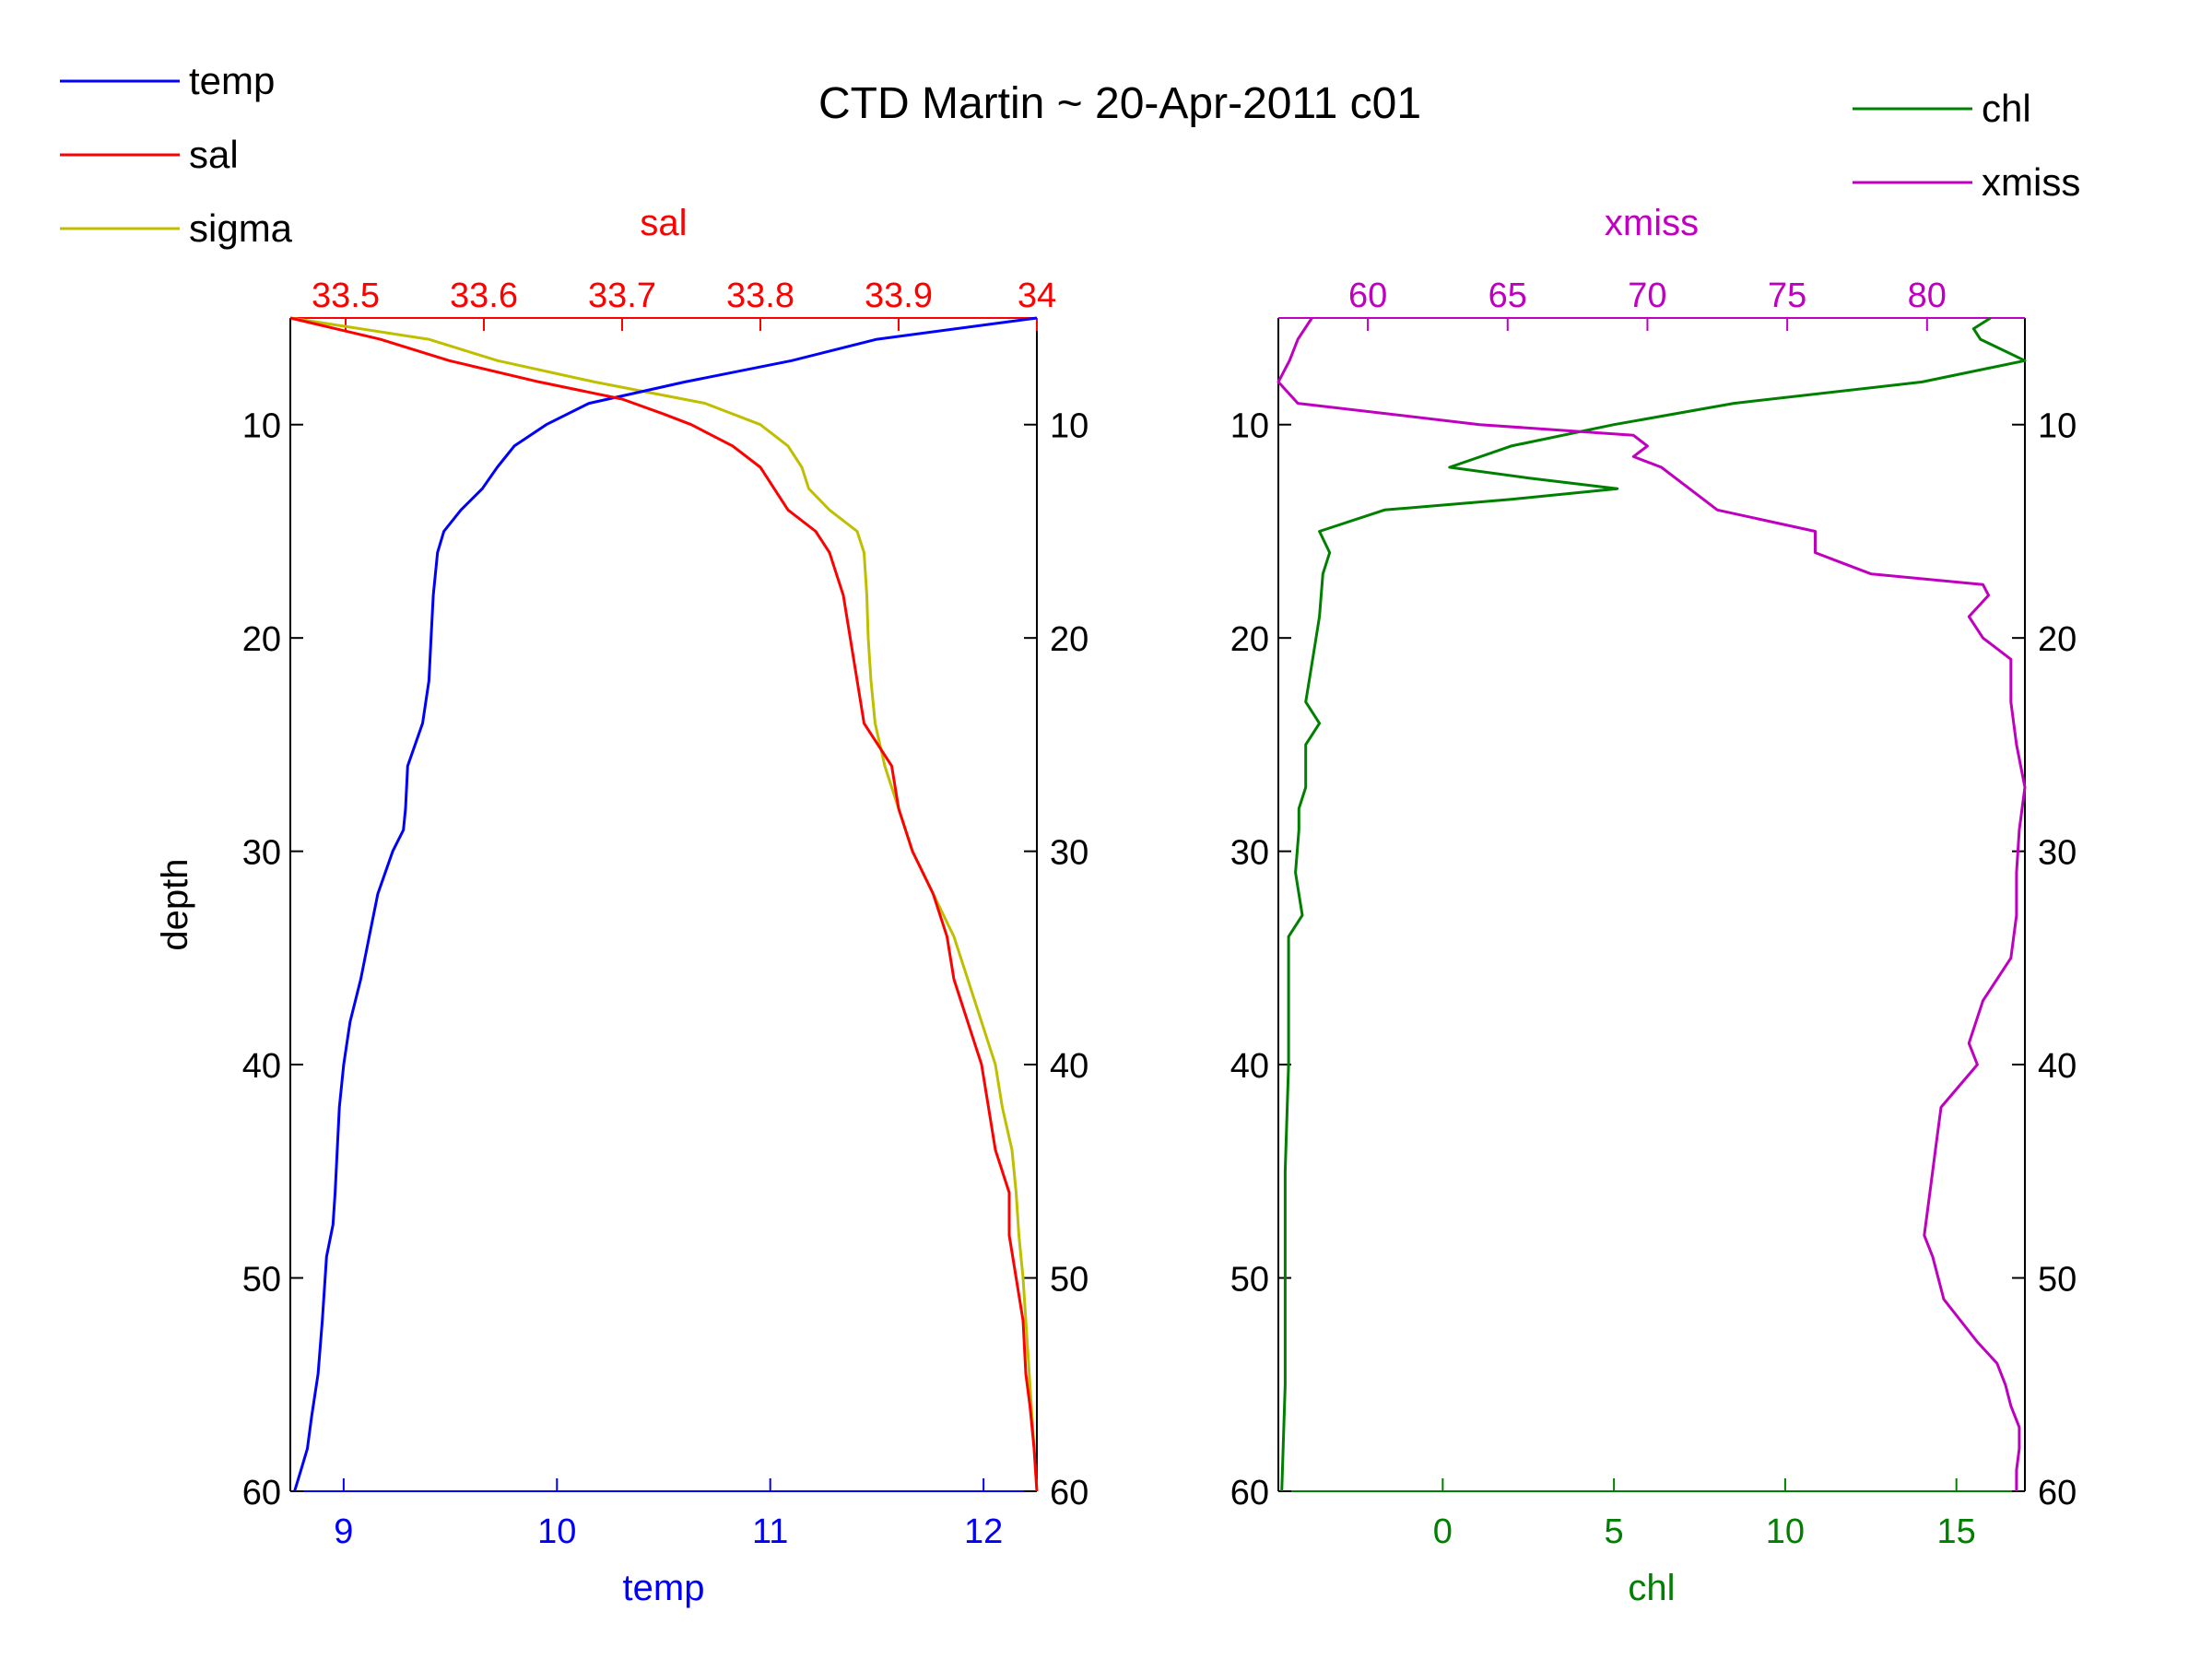 The image size is (2212, 1659). What do you see at coordinates (176, 154) in the screenshot?
I see `legend-left: temp sal sigma` at bounding box center [176, 154].